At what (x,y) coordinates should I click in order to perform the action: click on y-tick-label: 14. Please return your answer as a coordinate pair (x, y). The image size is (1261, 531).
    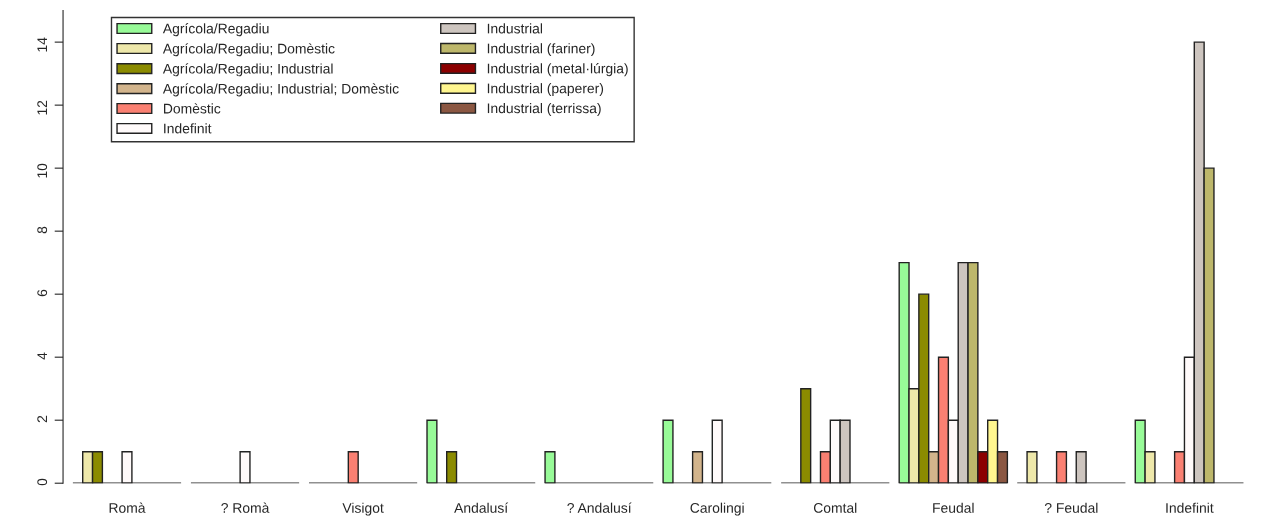
    Looking at the image, I should click on (42, 44).